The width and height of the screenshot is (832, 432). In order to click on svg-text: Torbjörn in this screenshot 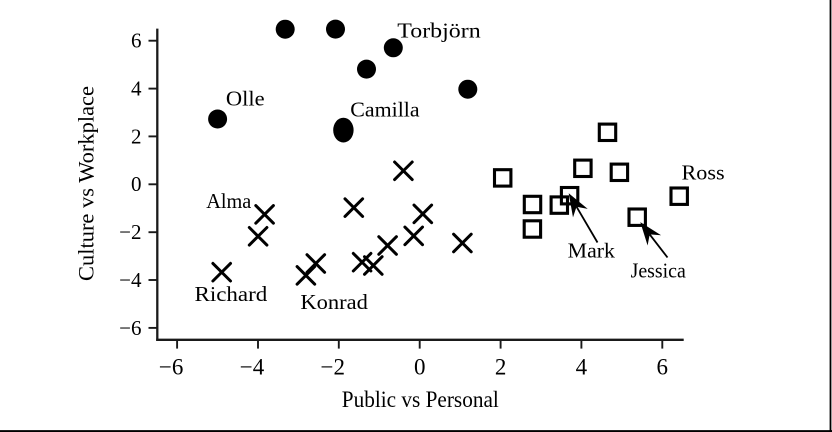, I will do `click(439, 31)`.